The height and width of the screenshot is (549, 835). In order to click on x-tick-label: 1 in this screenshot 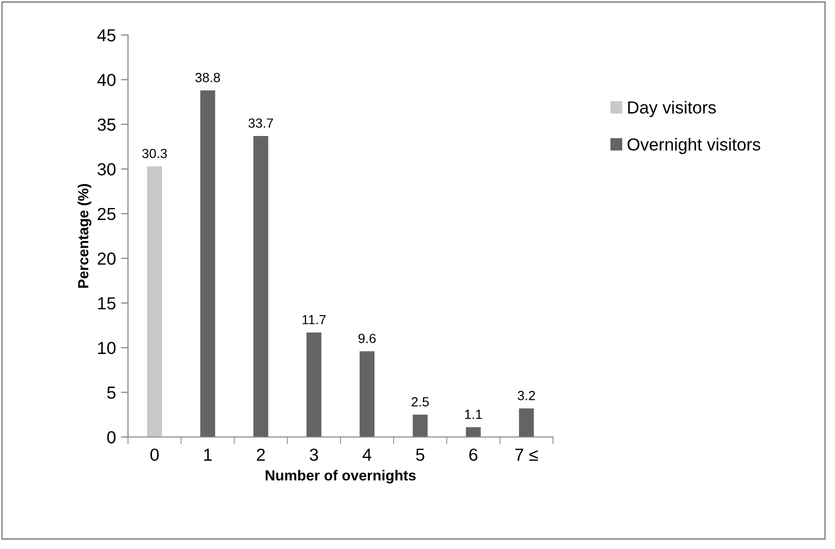, I will do `click(208, 454)`.